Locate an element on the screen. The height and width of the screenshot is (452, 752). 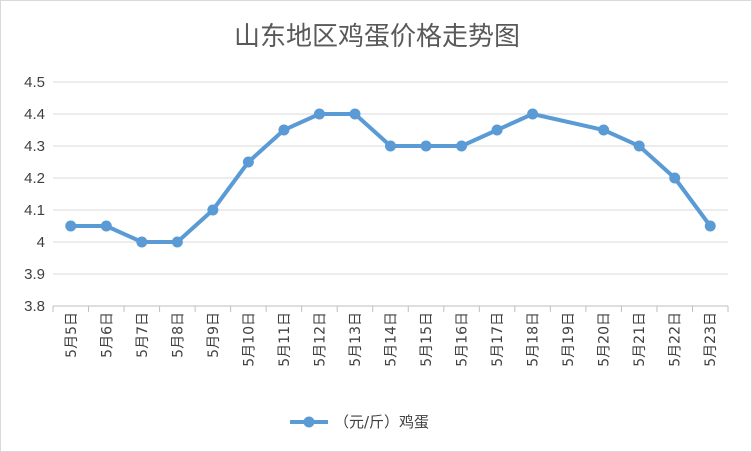
y-tick-label: 4.5 is located at coordinates (34, 82).